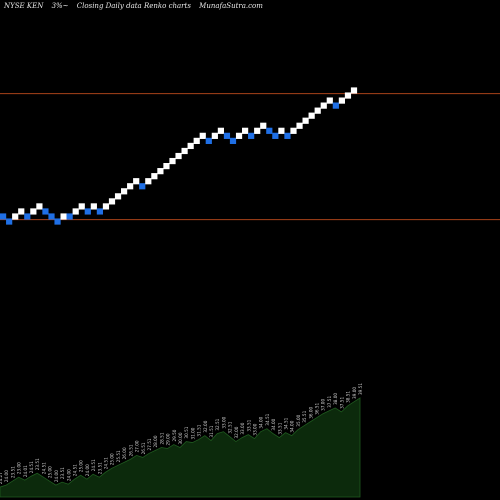  What do you see at coordinates (1, 478) in the screenshot?
I see `price-label: 24.27` at bounding box center [1, 478].